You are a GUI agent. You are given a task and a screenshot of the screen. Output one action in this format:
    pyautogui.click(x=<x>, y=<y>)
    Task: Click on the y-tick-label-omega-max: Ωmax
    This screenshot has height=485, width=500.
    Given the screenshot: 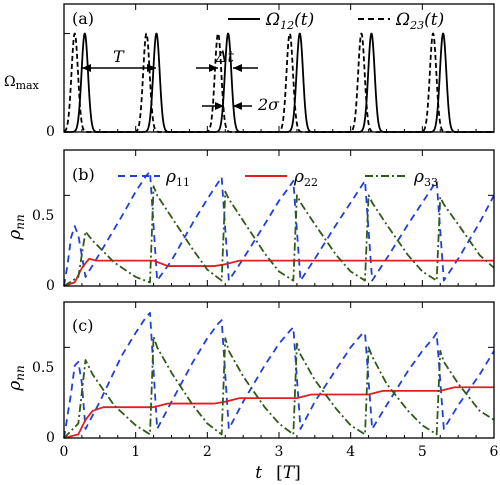 What is the action you would take?
    pyautogui.click(x=22, y=83)
    